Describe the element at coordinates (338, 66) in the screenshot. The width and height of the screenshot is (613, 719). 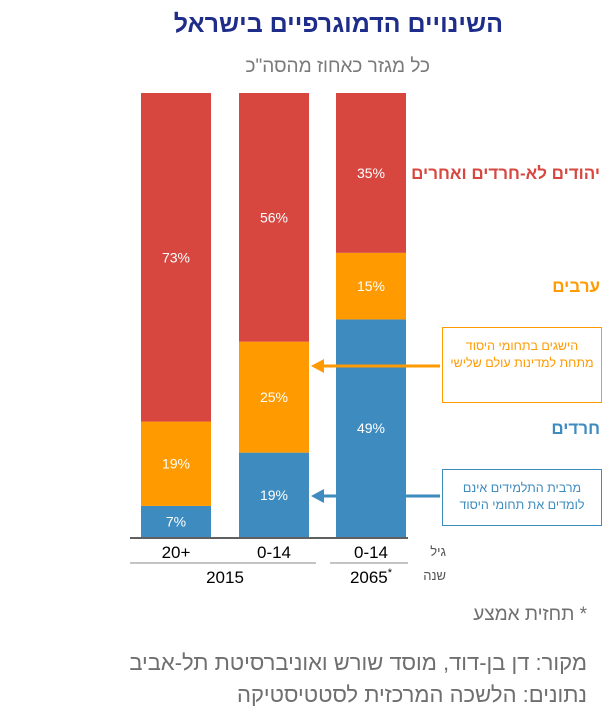
I see `chart-subtitle: כל מגזר כאחוז מהסה"כ` at that location.